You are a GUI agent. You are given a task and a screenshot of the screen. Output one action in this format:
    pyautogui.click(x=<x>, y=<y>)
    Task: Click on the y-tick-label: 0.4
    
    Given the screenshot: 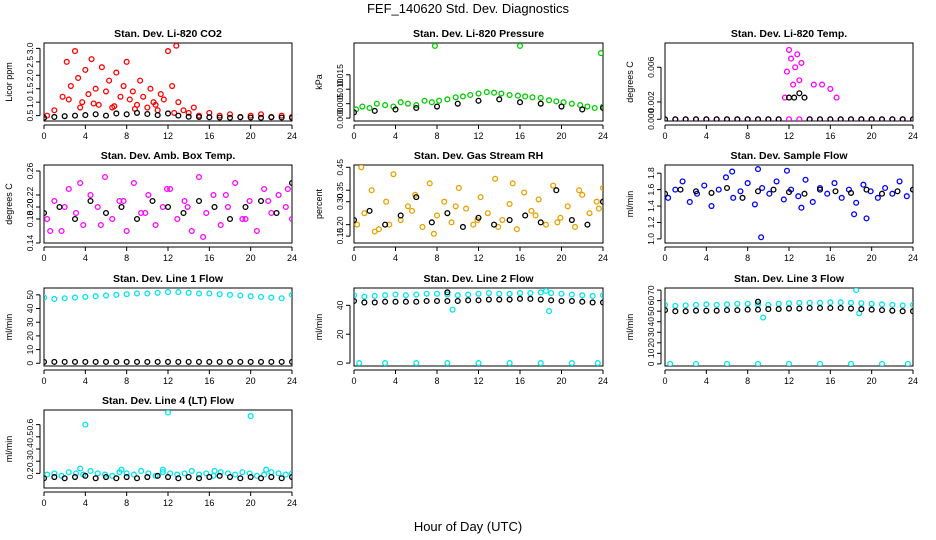 What is the action you would take?
    pyautogui.click(x=30, y=449)
    